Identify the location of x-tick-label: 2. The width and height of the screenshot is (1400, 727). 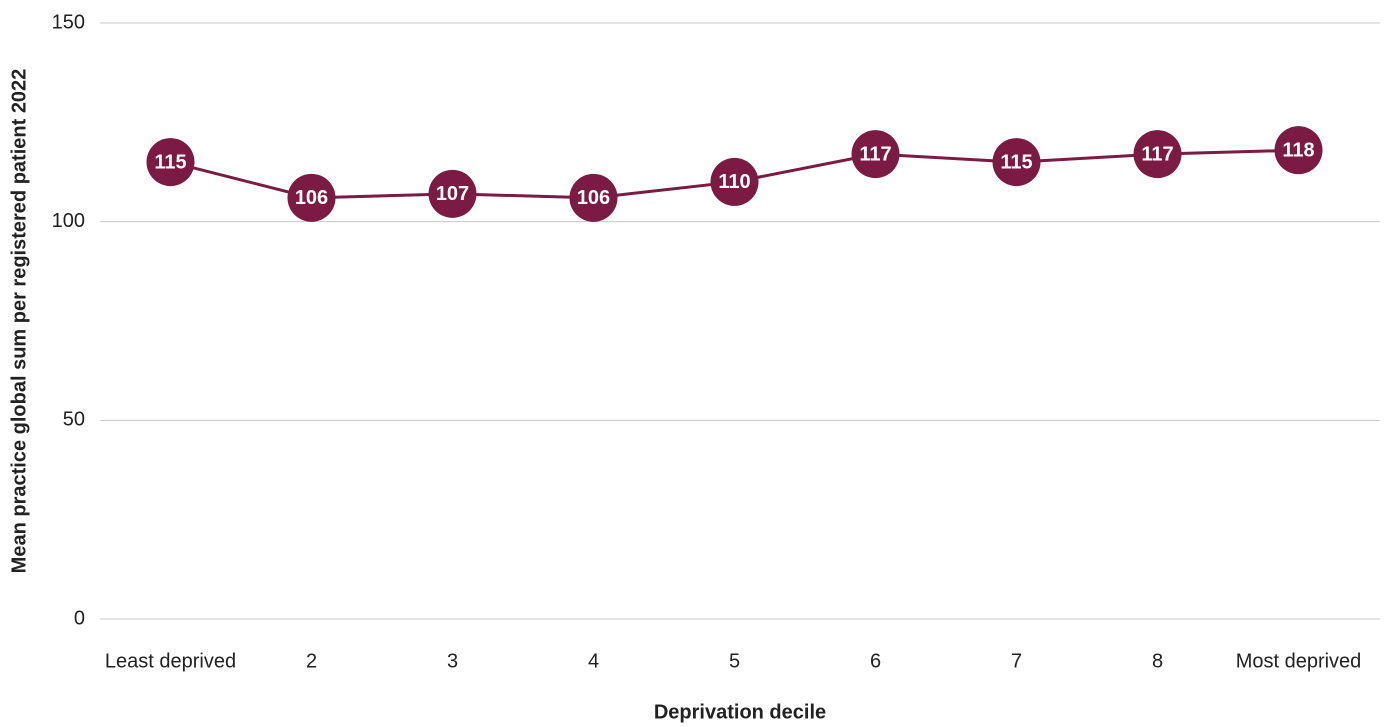
(311, 661).